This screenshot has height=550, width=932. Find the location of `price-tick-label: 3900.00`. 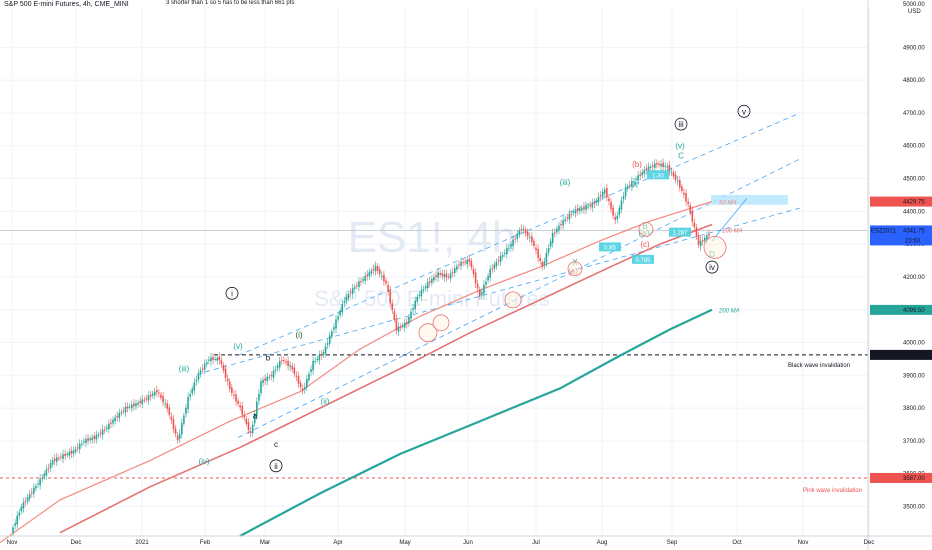

price-tick-label: 3900.00 is located at coordinates (914, 376).